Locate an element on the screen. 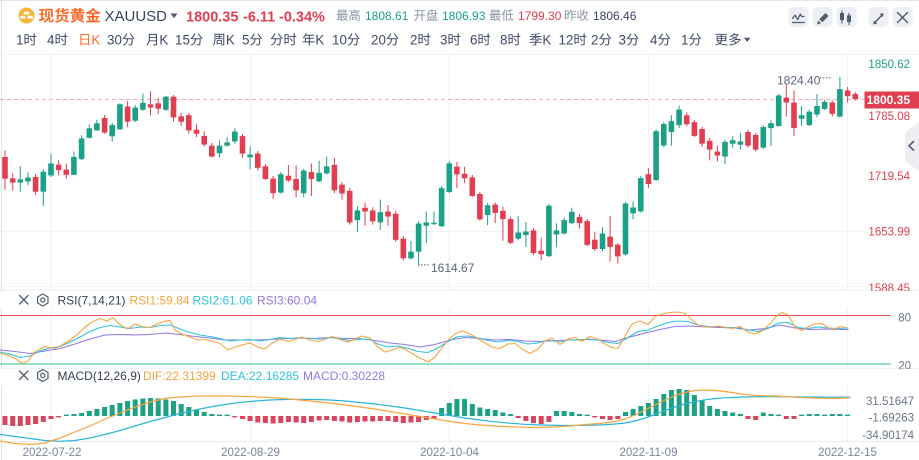 The image size is (919, 460). svg-text: 1719.54 is located at coordinates (889, 177).